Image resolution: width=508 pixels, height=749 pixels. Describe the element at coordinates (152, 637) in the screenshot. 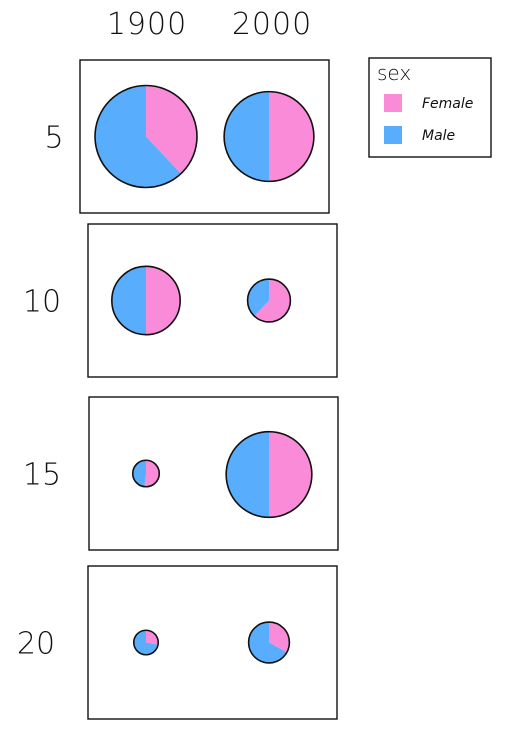

I see `pie-20-1900-female-slice` at that location.